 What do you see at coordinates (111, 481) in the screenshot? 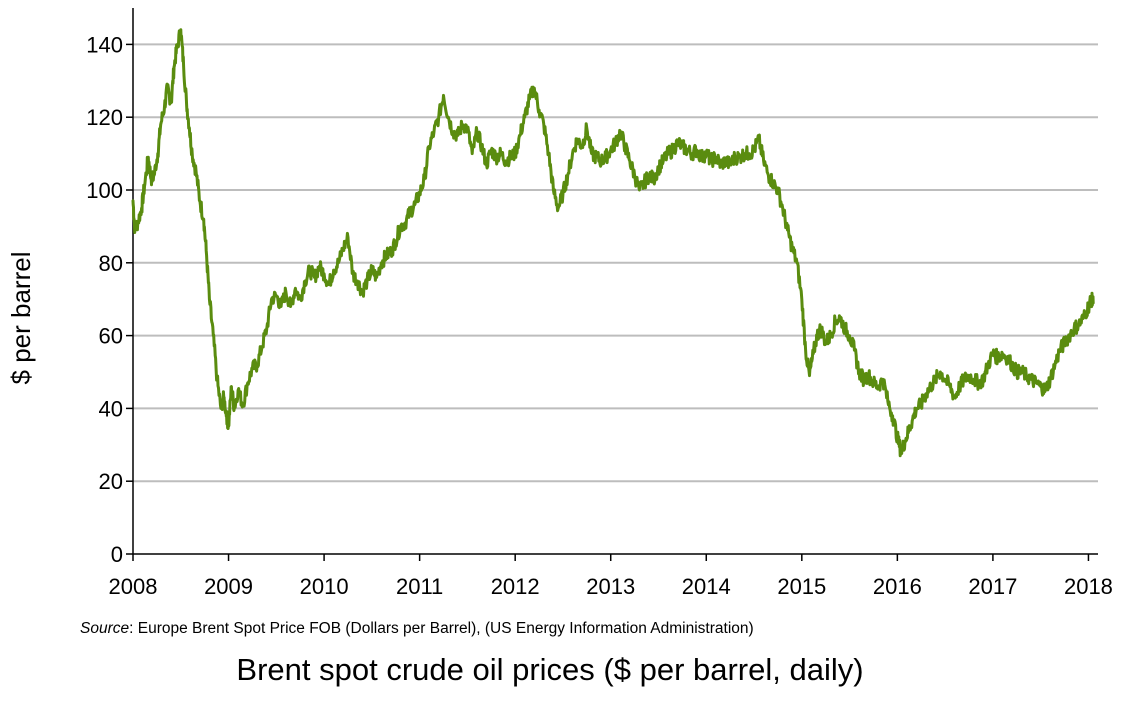
I see `y-tick-label: 20` at bounding box center [111, 481].